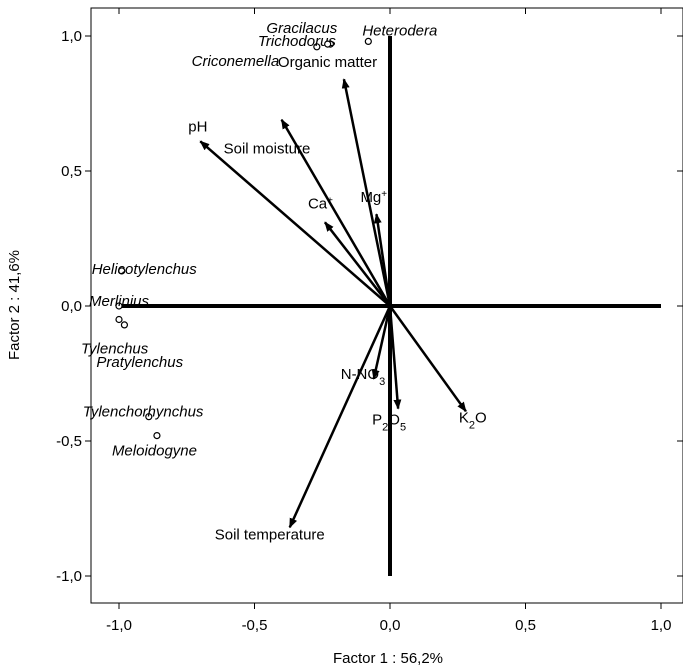 The width and height of the screenshot is (683, 668). I want to click on y-tick-label: 0,0, so click(71, 306).